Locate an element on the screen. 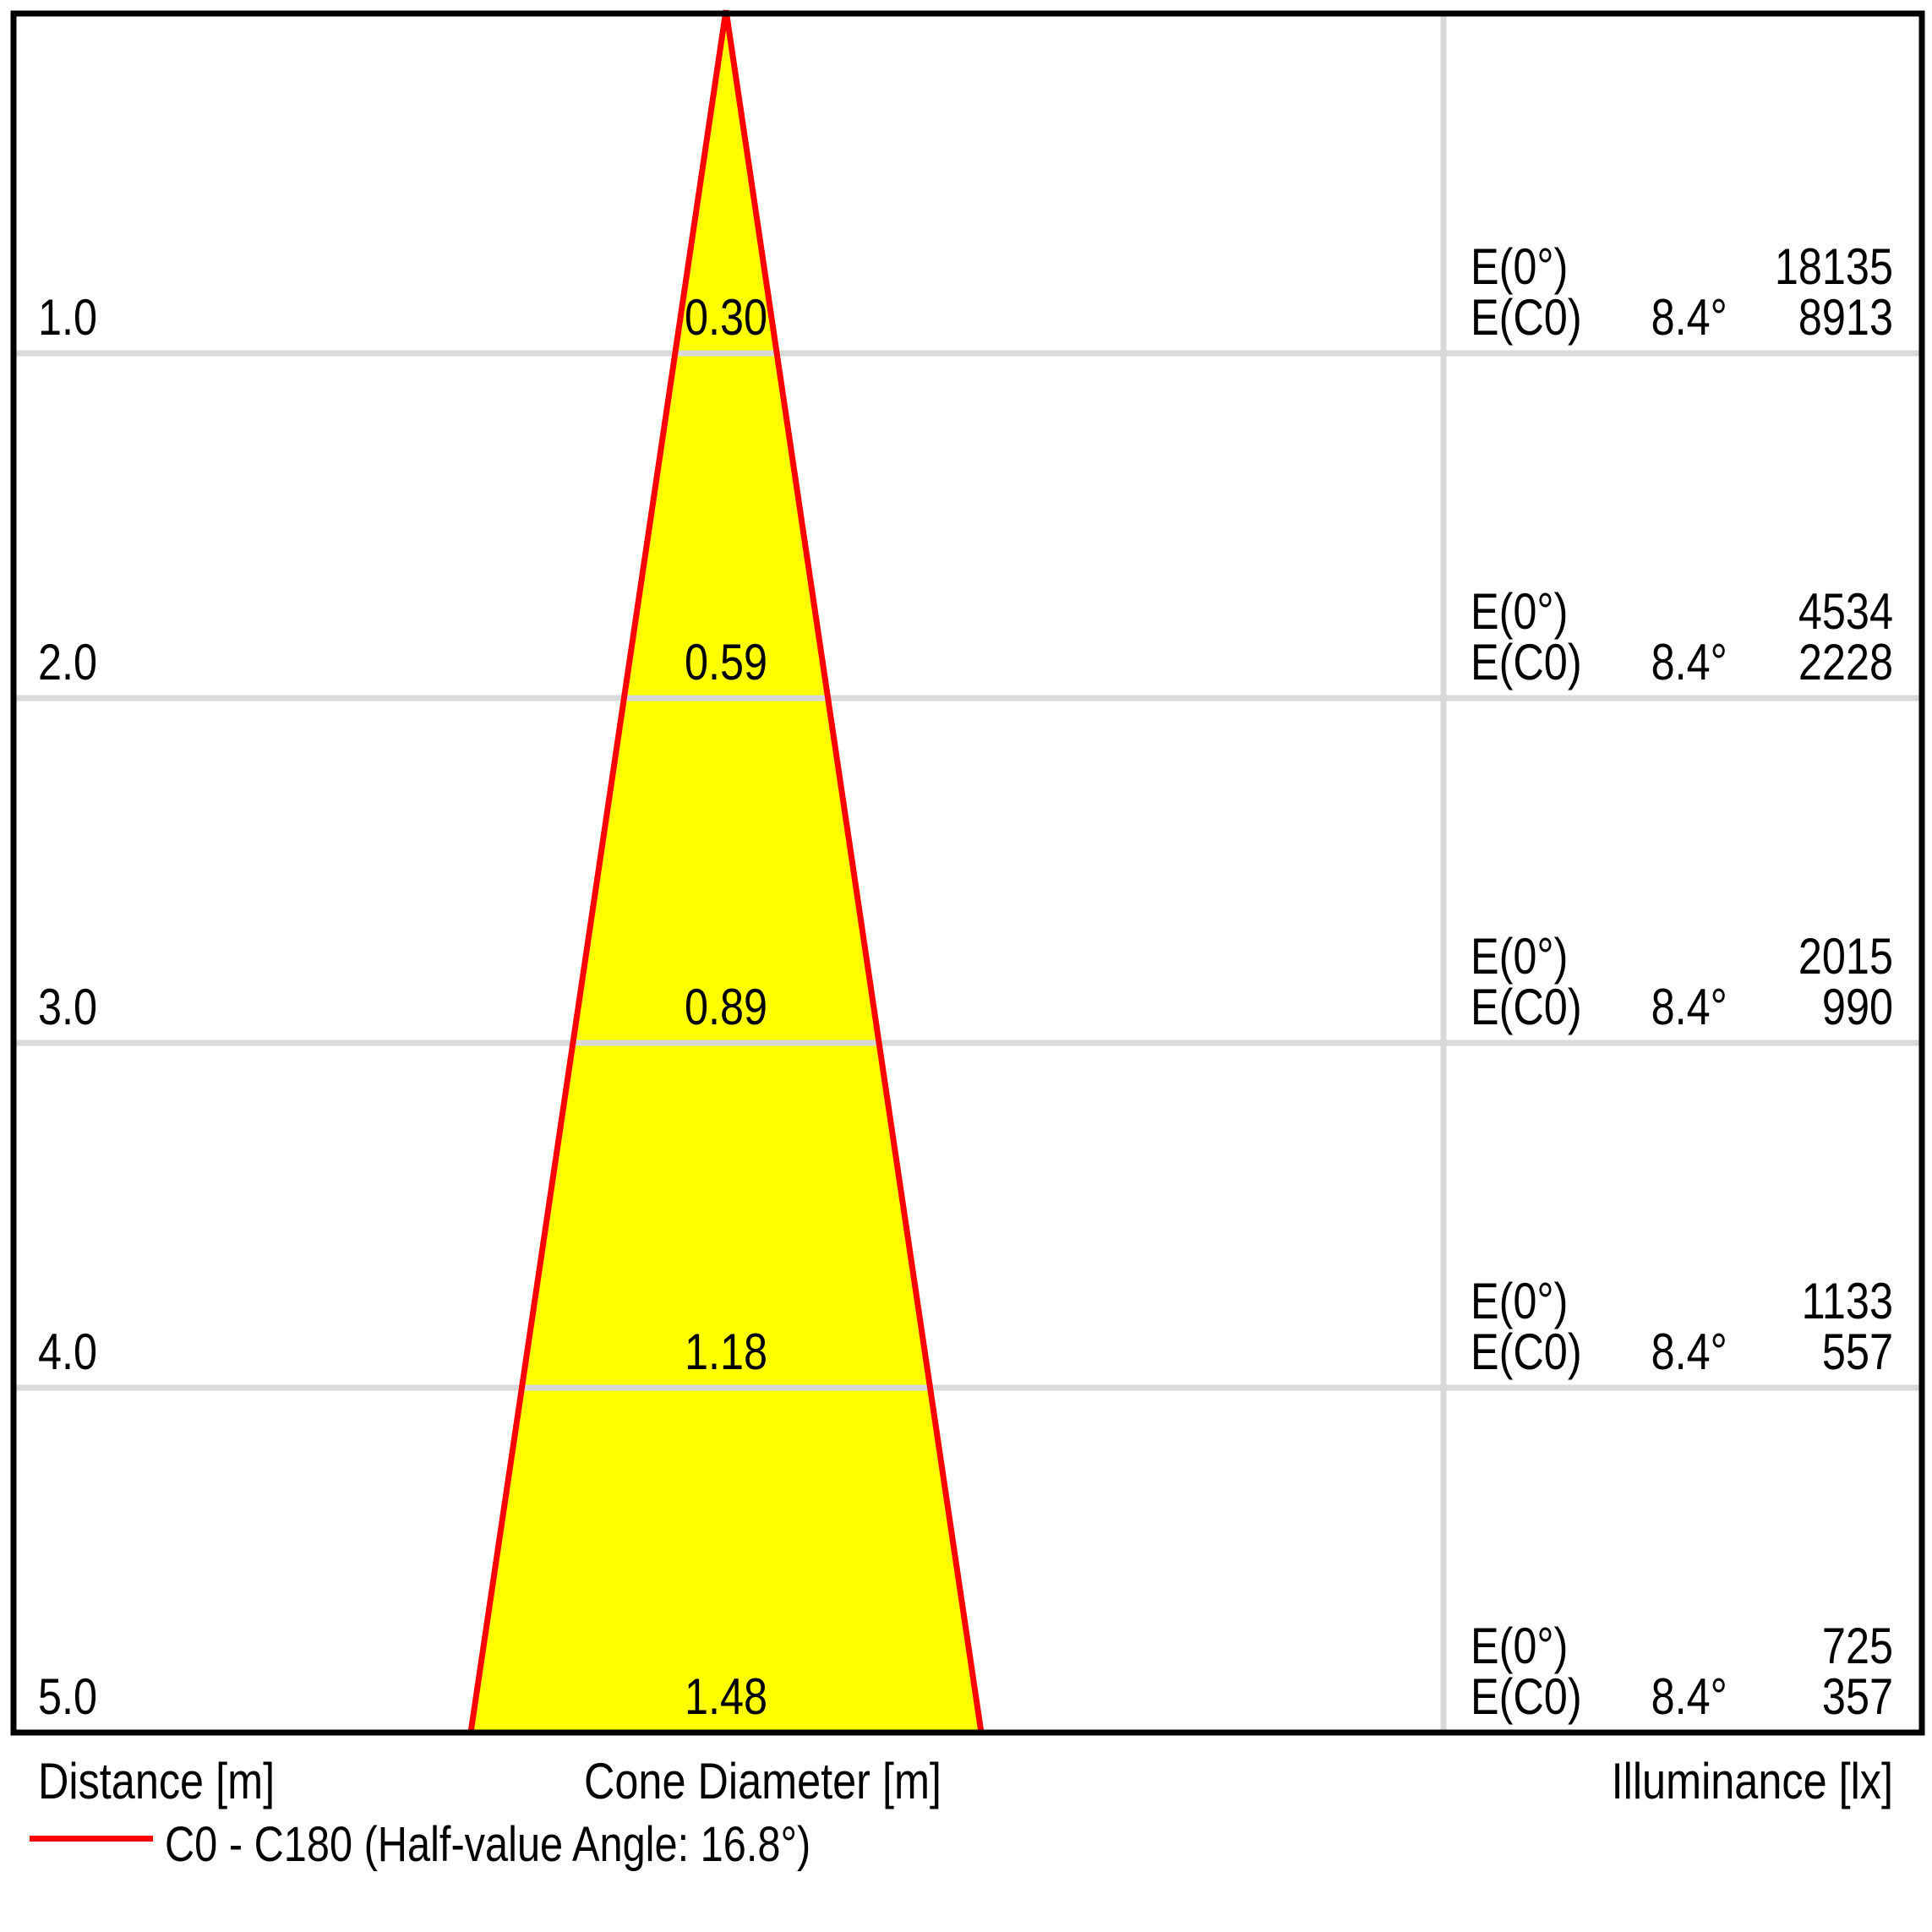  e0-value: 1133 is located at coordinates (1847, 1301).